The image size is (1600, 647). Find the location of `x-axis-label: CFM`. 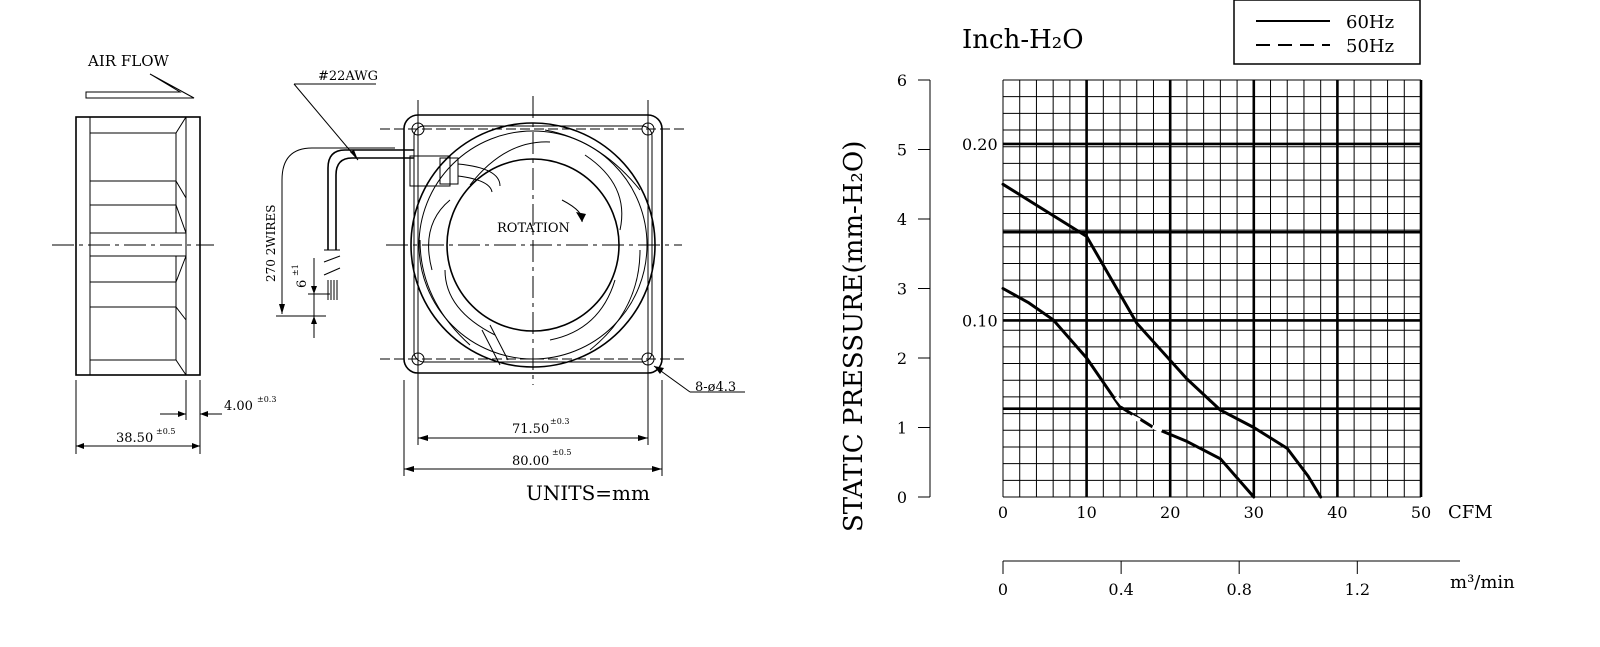

x-axis-label: CFM is located at coordinates (1470, 512).